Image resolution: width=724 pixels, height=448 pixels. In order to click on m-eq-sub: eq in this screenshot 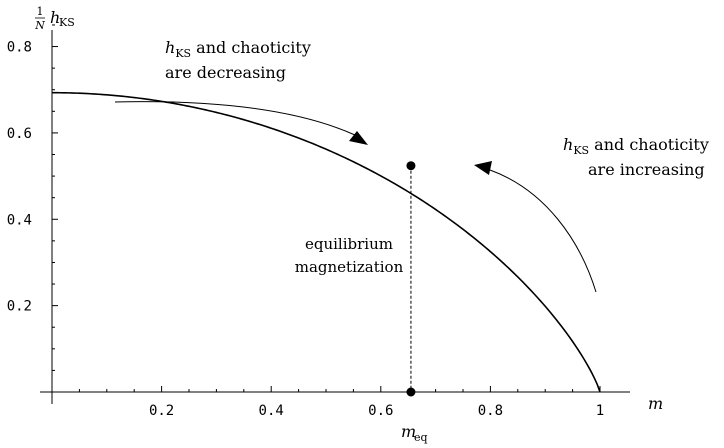, I will do `click(421, 437)`.